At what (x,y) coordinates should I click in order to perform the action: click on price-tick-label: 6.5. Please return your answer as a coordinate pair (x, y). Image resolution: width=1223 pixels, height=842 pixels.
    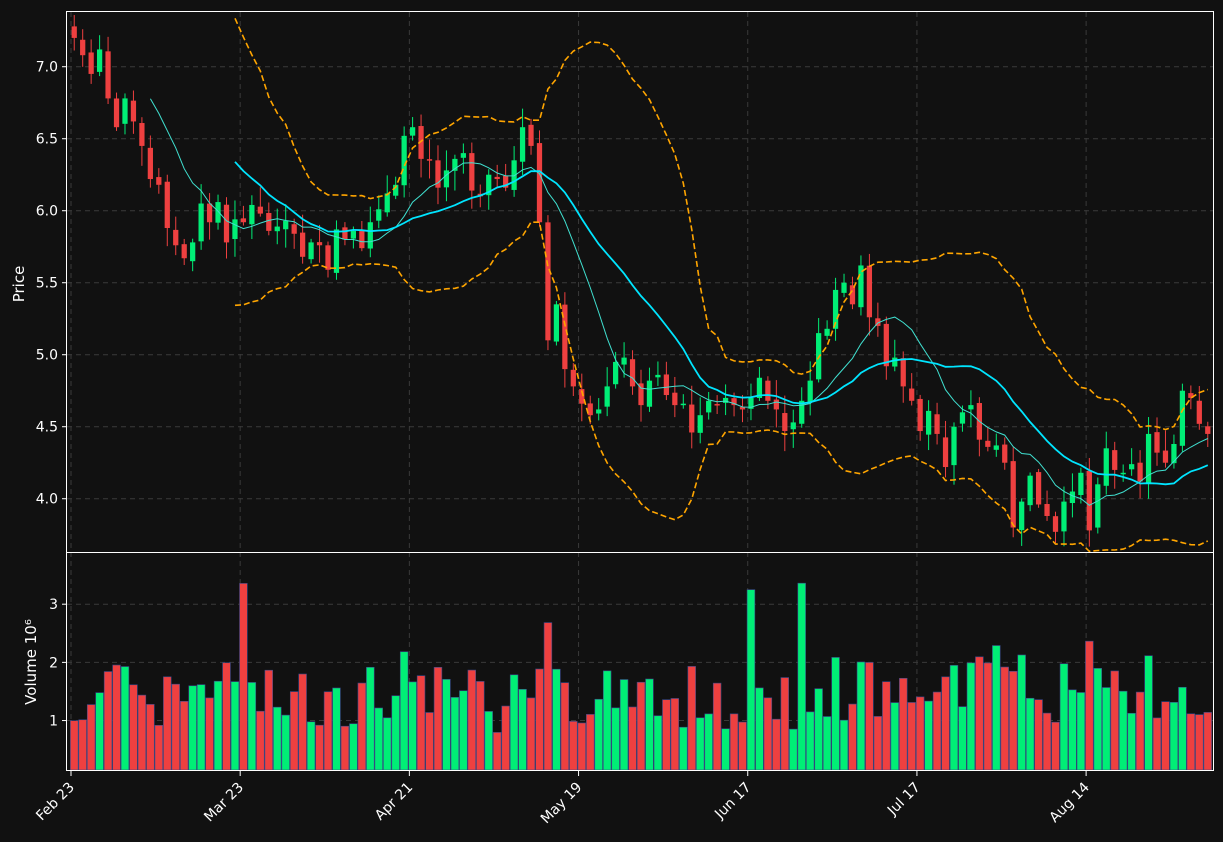
    Looking at the image, I should click on (47, 140).